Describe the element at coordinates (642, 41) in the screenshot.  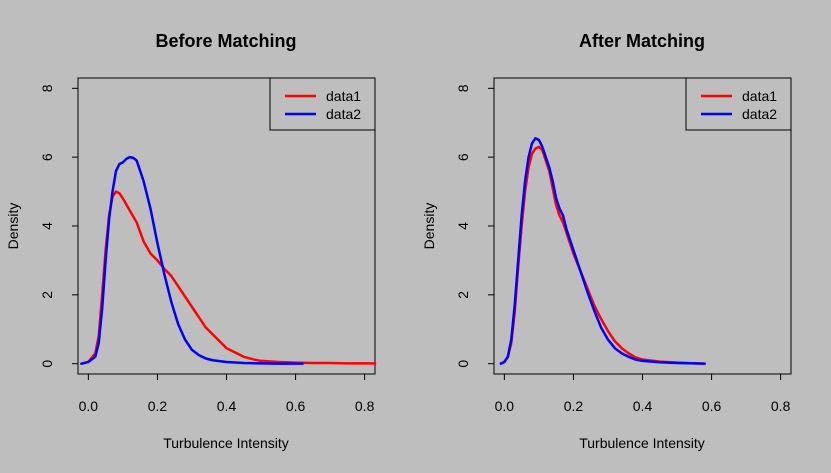
I see `chart-title: After Matching` at that location.